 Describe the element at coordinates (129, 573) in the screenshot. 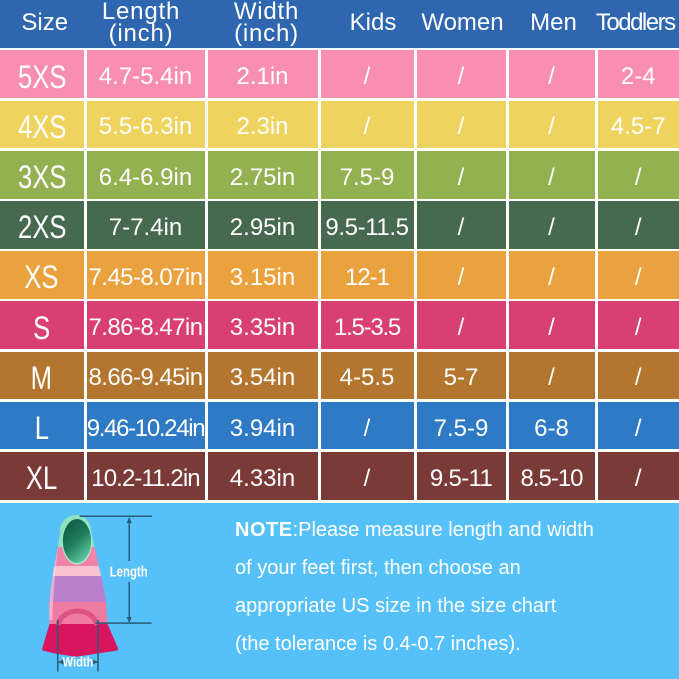

I see `svg-text: Length` at that location.